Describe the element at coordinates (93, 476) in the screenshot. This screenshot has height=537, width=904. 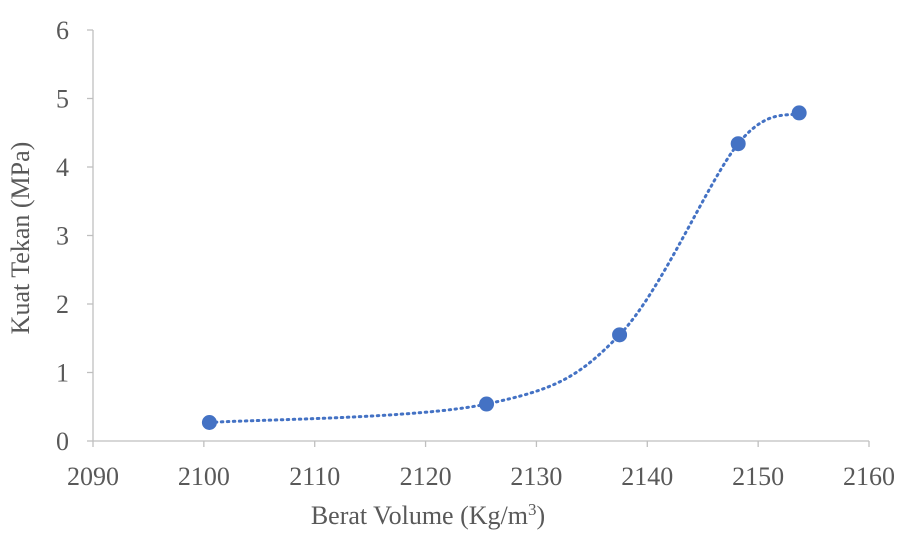
I see `x-tick-label: 2090` at that location.